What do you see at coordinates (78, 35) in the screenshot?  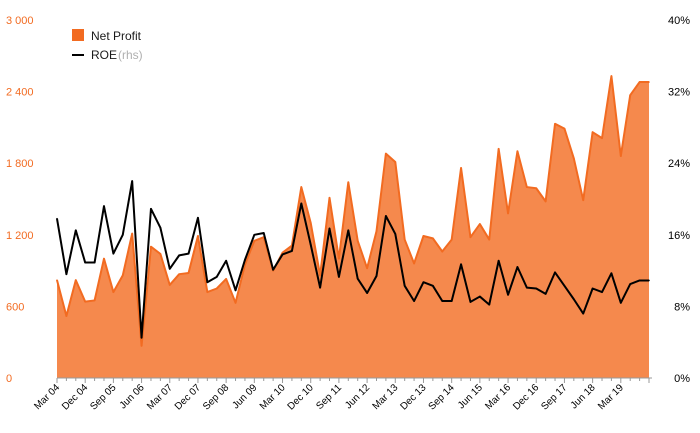 I see `legend-swatch-net-profit` at bounding box center [78, 35].